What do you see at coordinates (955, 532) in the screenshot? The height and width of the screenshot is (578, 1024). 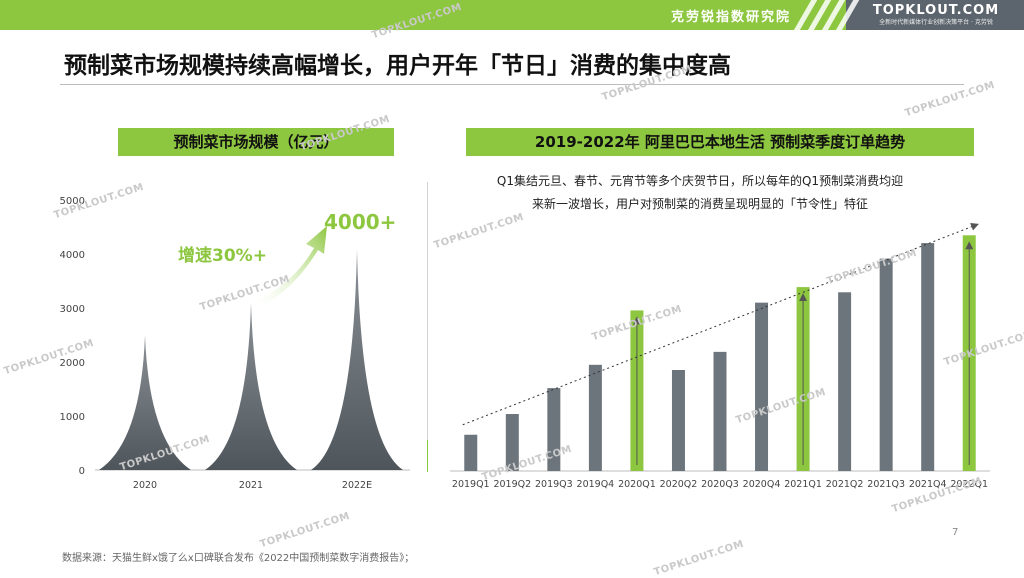 I see `page-number: 7` at bounding box center [955, 532].